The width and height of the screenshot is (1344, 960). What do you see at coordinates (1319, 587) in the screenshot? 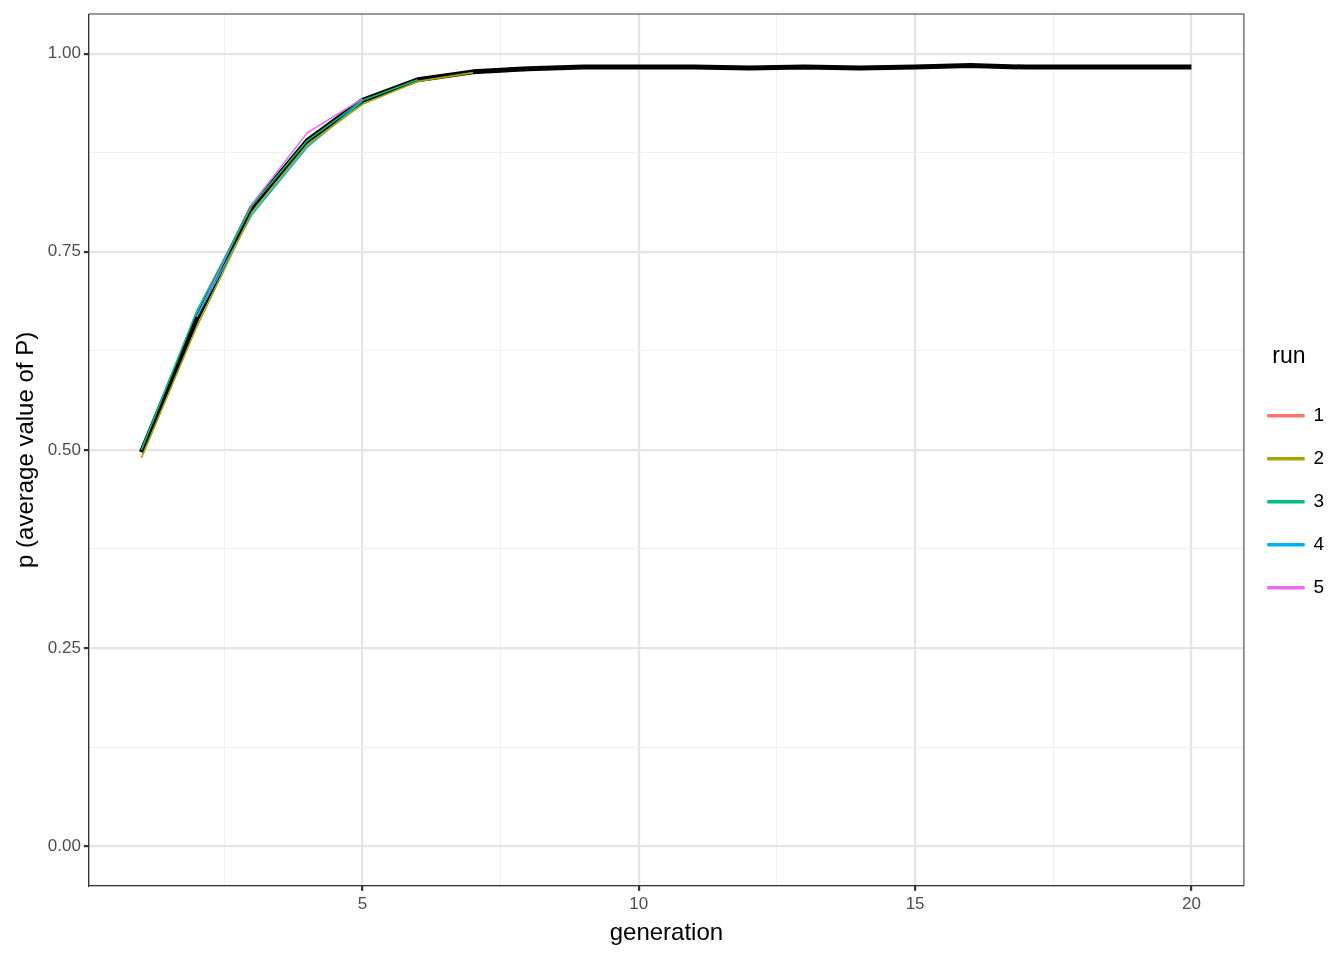
I see `legend-label: 5` at bounding box center [1319, 587].